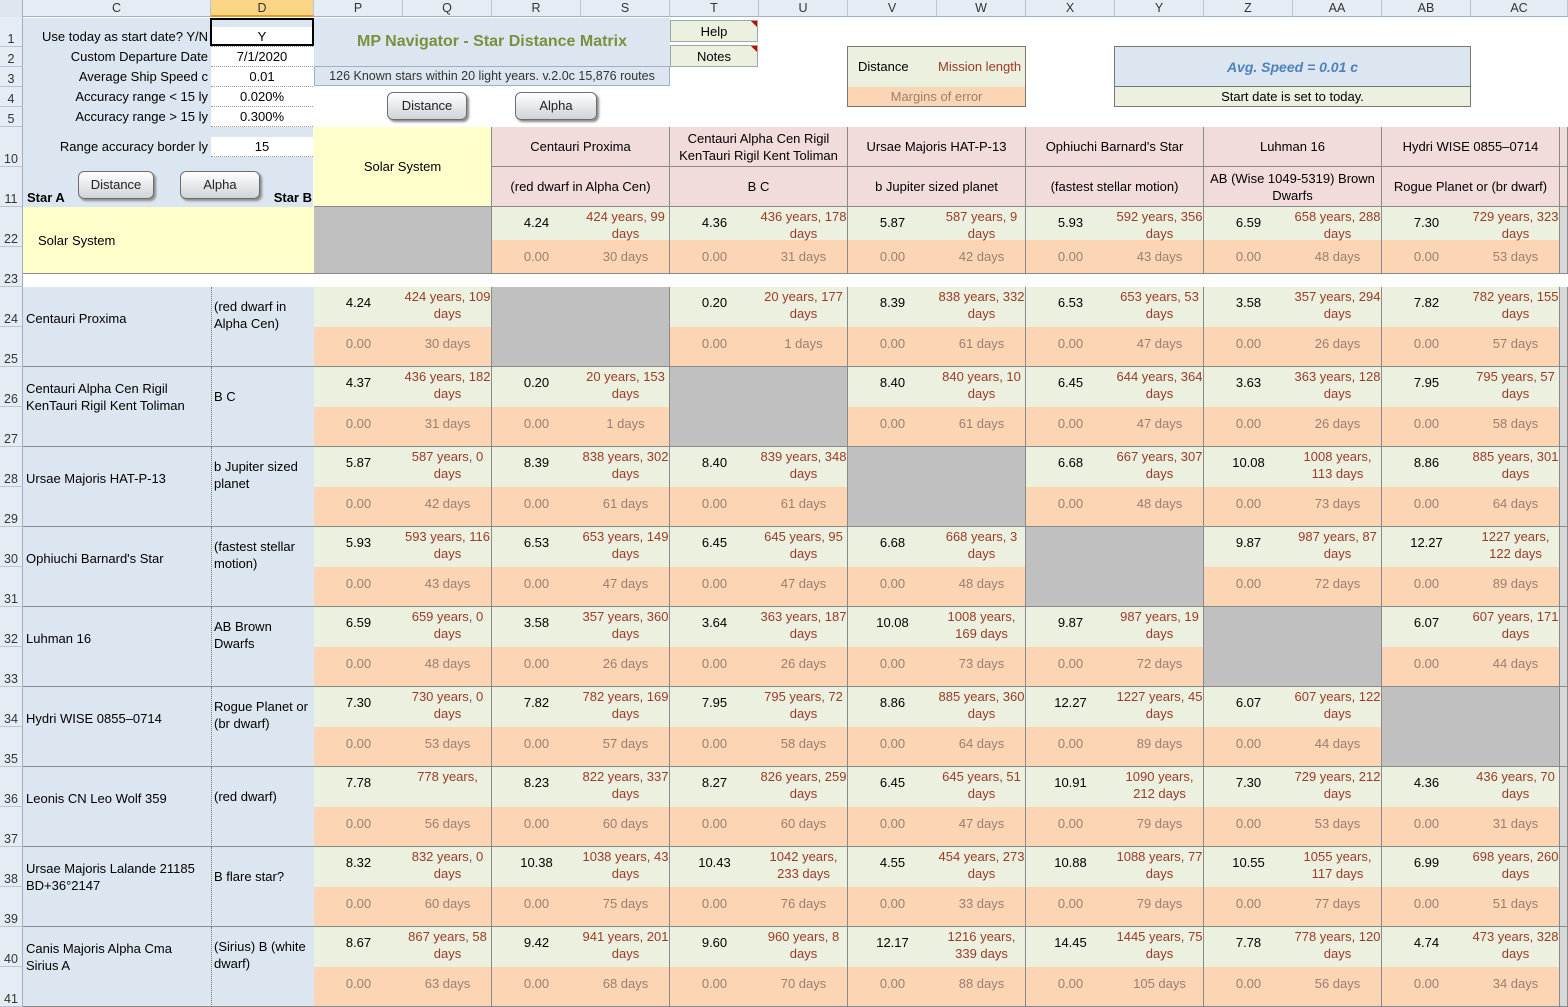 The height and width of the screenshot is (1007, 1568). Describe the element at coordinates (11, 787) in the screenshot. I see `row-header-36: 36` at that location.